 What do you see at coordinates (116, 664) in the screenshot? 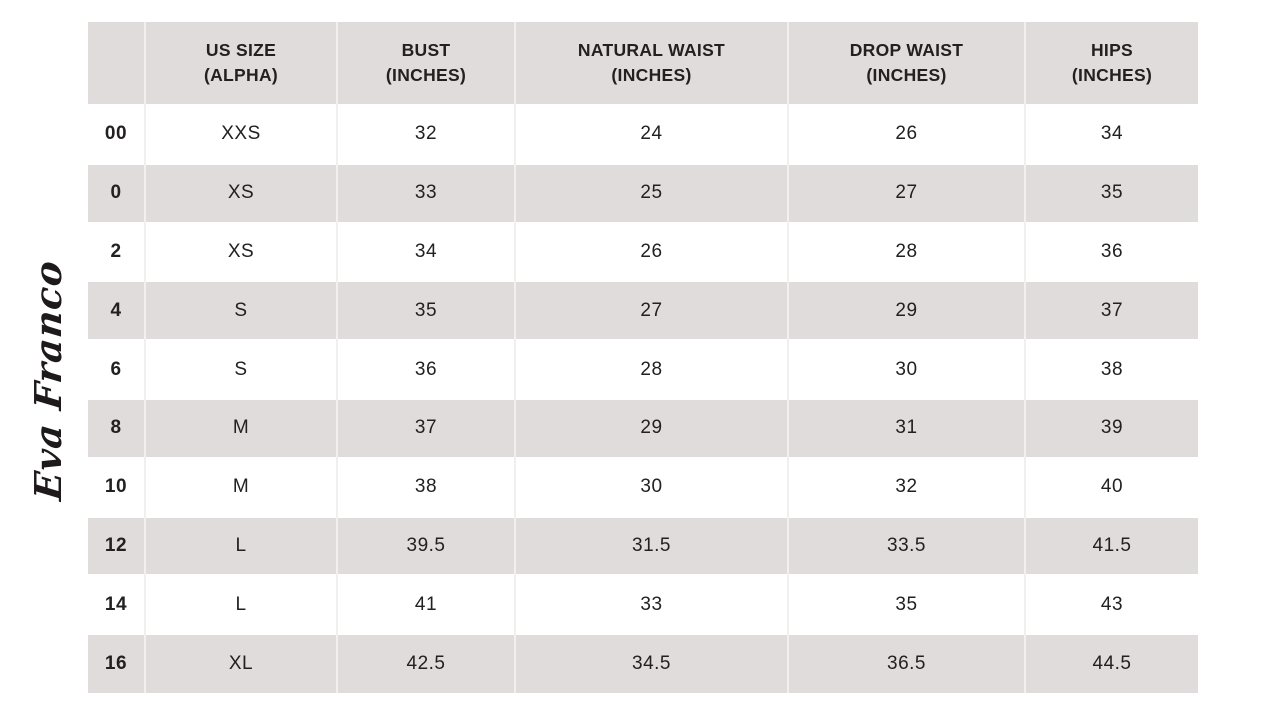
I see `row-label: 16` at bounding box center [116, 664].